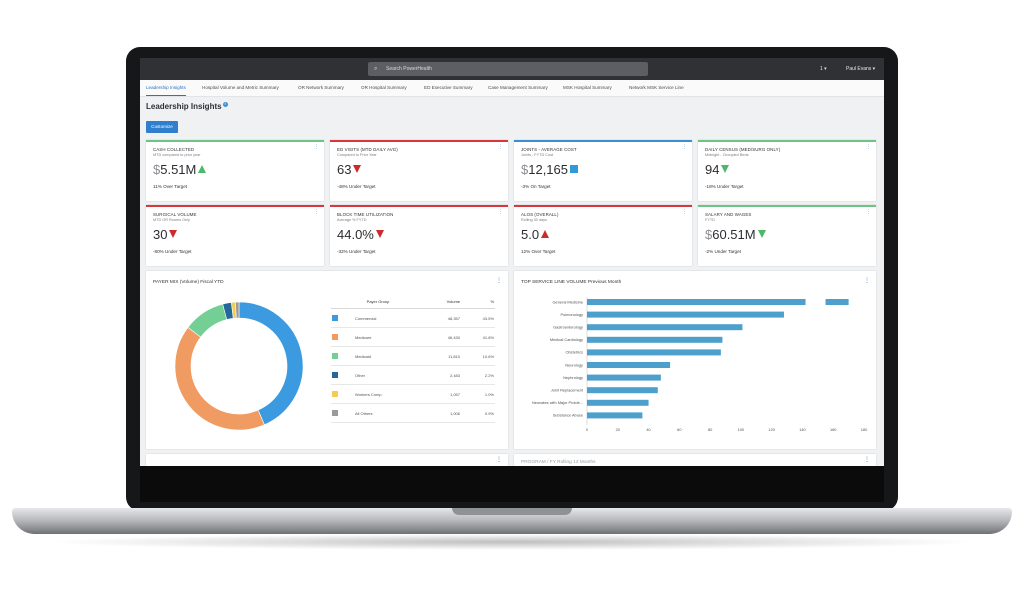 The image size is (1024, 610). I want to click on top-bar: ⌕ Search PowerHealth 1 ▾ Paul Evans ▾, so click(512, 69).